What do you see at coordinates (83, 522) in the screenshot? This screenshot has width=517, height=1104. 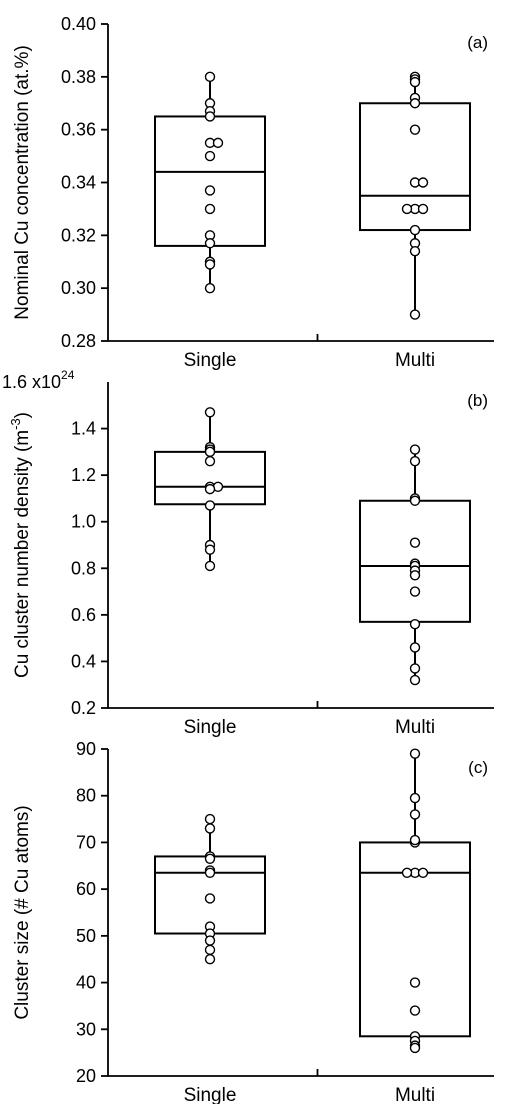 I see `y-tick-label: 1.0` at bounding box center [83, 522].